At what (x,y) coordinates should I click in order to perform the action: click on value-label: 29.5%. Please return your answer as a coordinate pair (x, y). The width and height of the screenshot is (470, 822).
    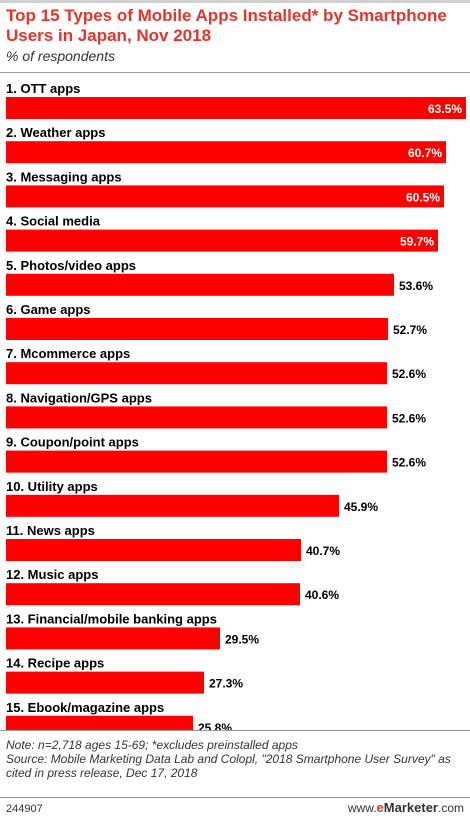
    Looking at the image, I should click on (242, 639).